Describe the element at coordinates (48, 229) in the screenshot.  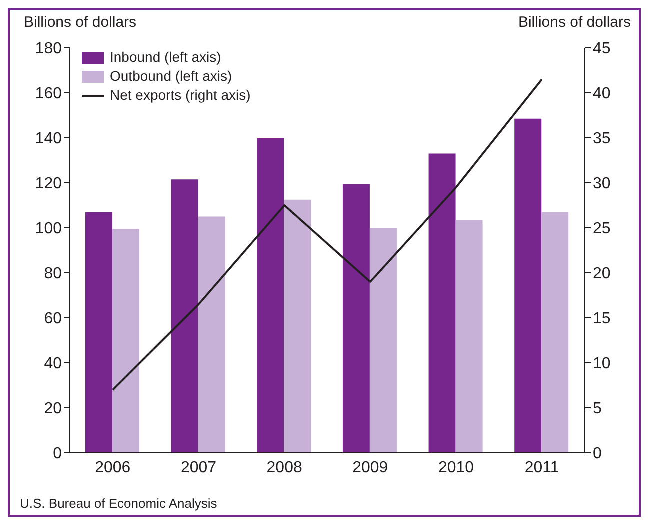
I see `y-tick-label: 100` at that location.